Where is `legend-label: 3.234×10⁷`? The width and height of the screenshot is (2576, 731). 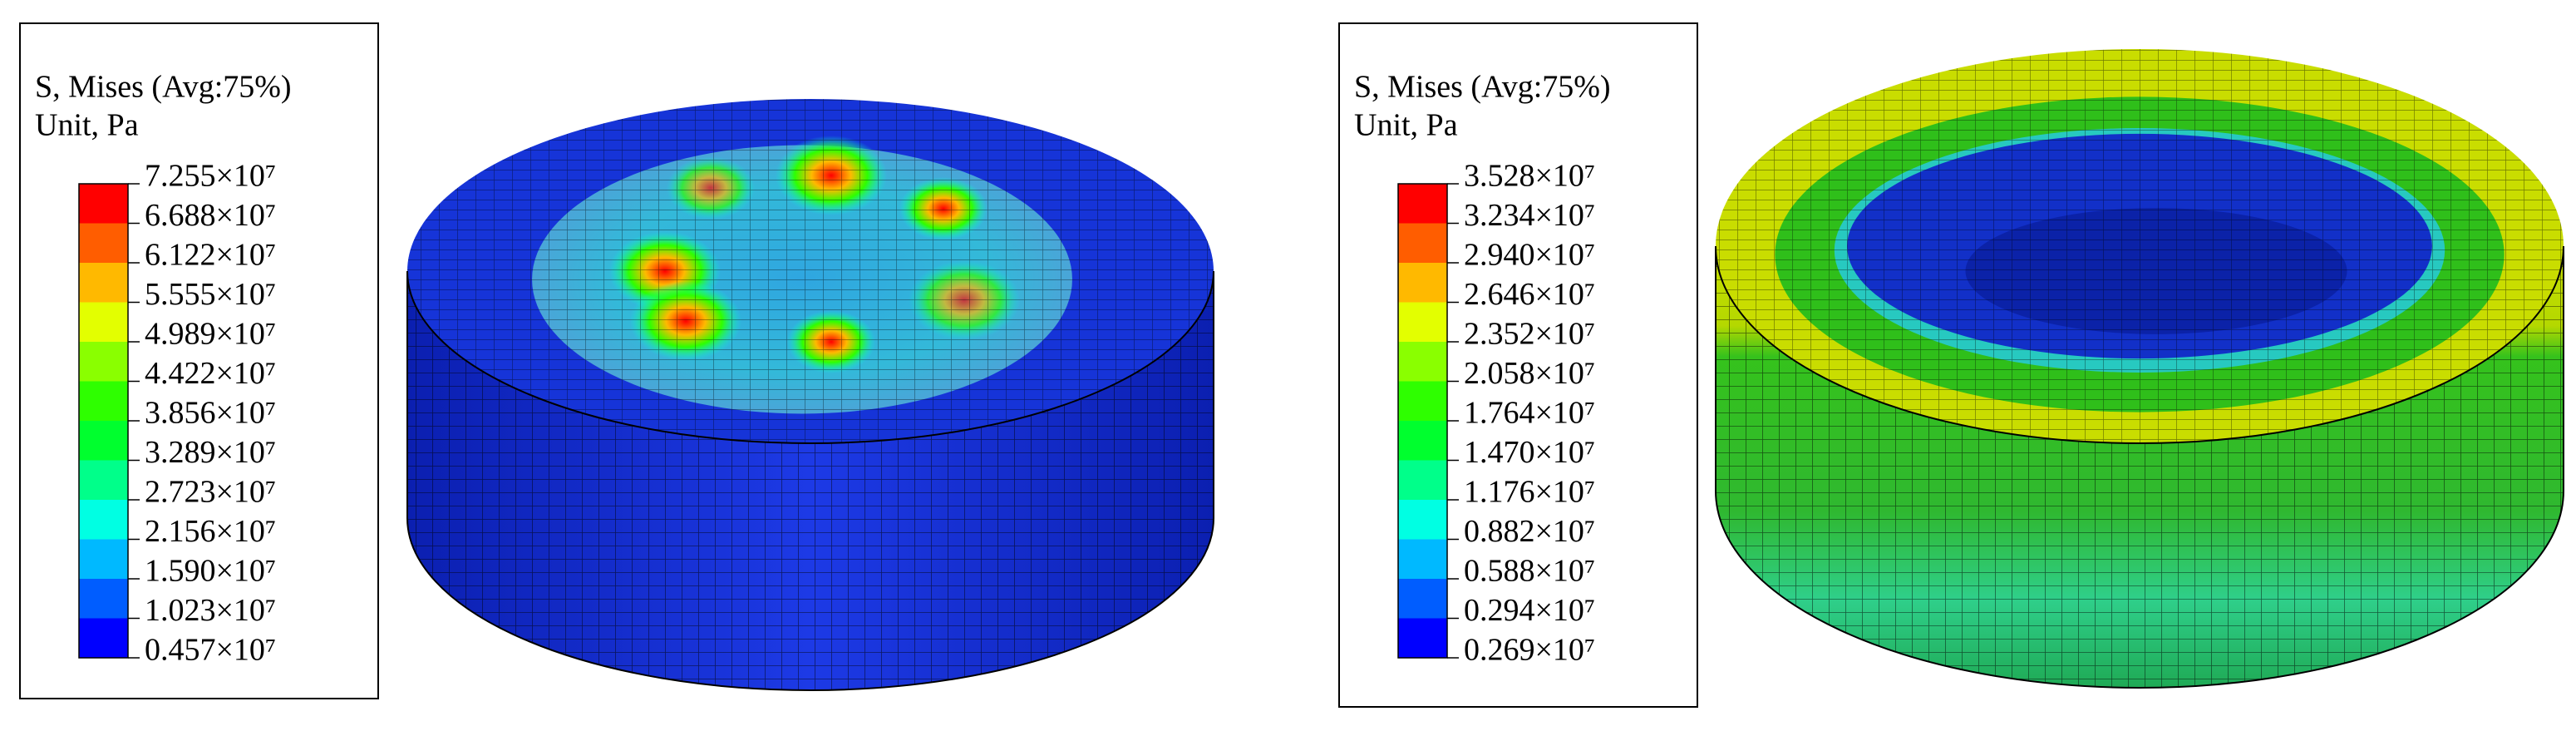 legend-label: 3.234×10⁷ is located at coordinates (1529, 215).